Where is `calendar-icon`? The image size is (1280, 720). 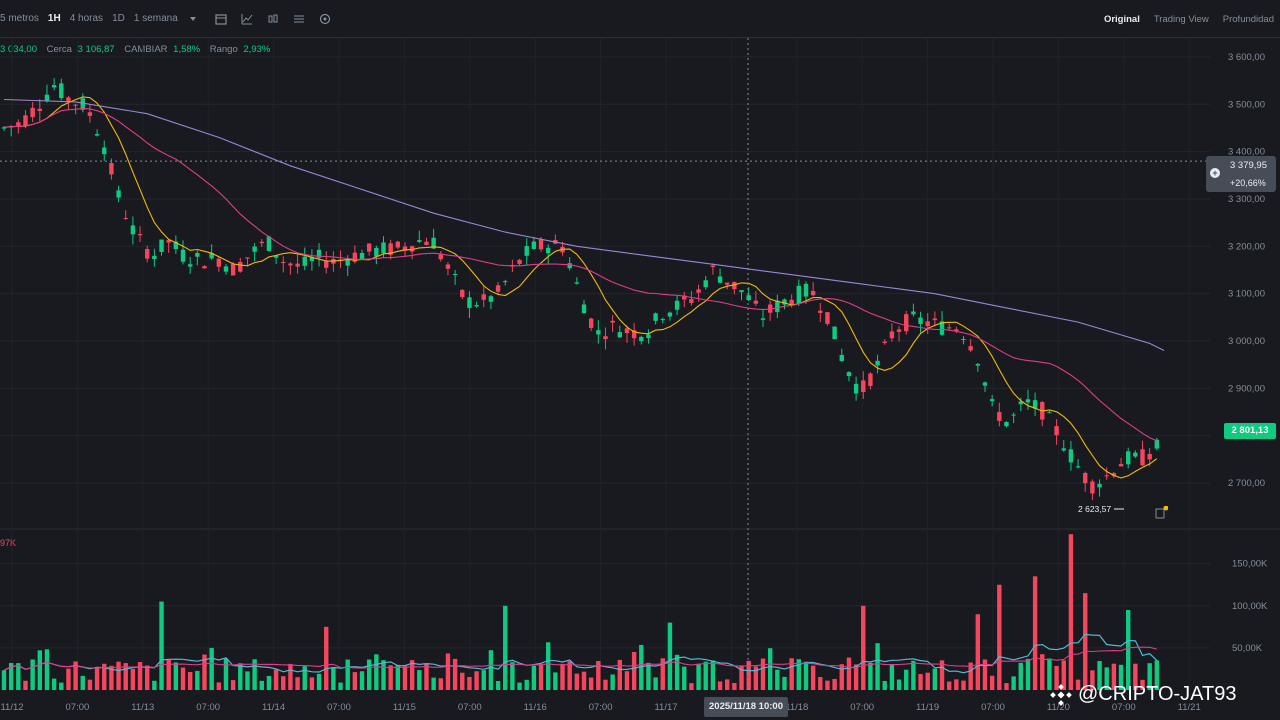
calendar-icon is located at coordinates (221, 19).